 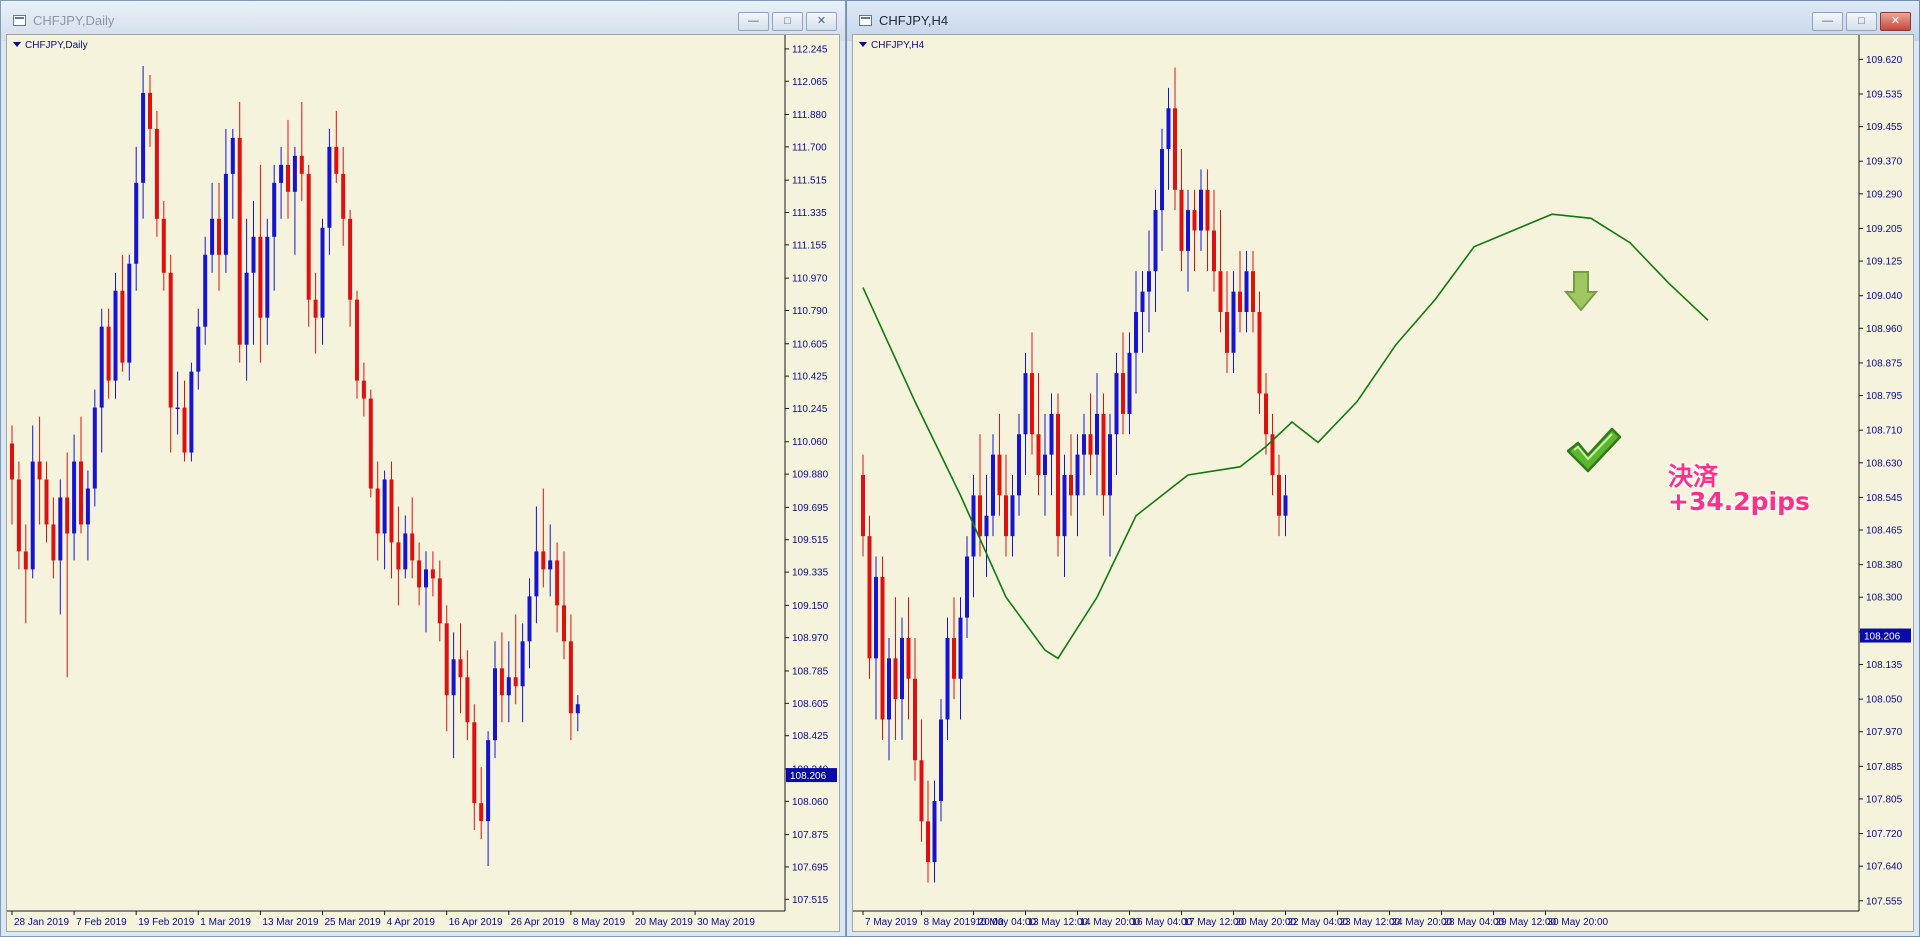 What do you see at coordinates (166, 922) in the screenshot?
I see `time-tick-label: 19 Feb 2019` at bounding box center [166, 922].